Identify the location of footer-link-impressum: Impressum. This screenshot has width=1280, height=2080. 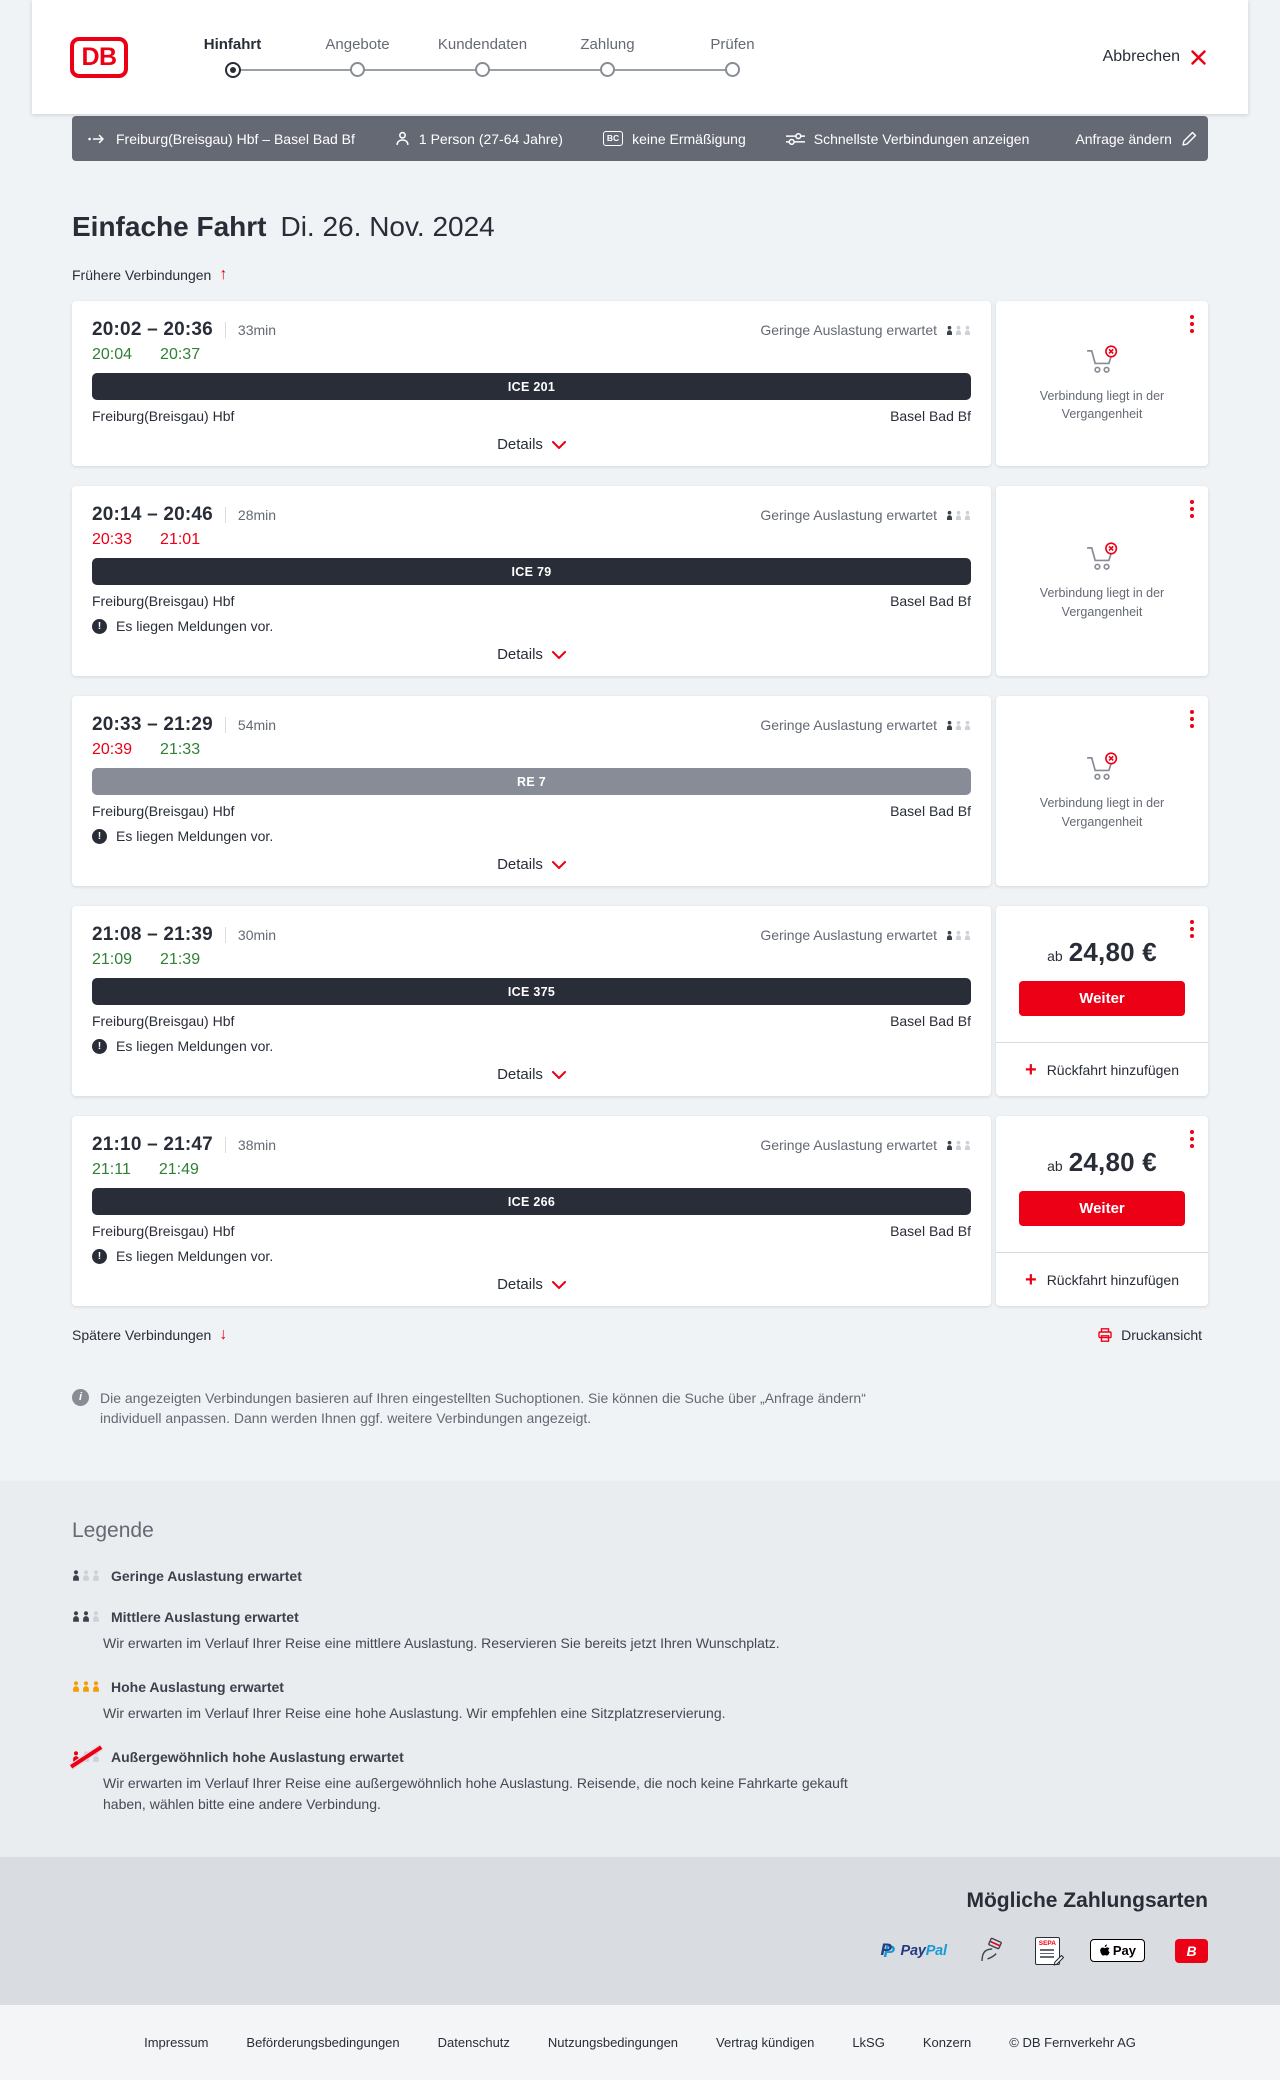
(176, 2042).